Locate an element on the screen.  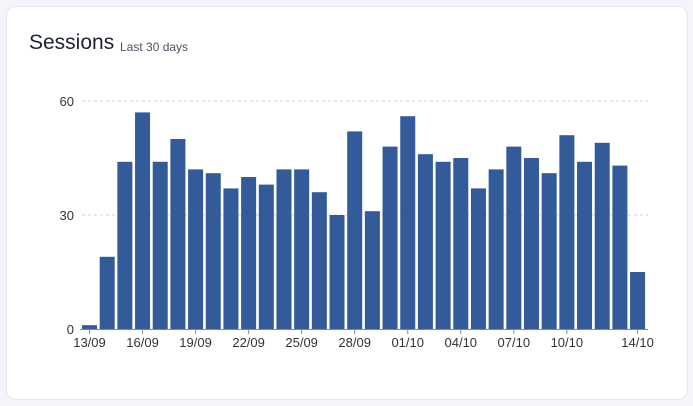
bar-04/10 is located at coordinates (461, 243).